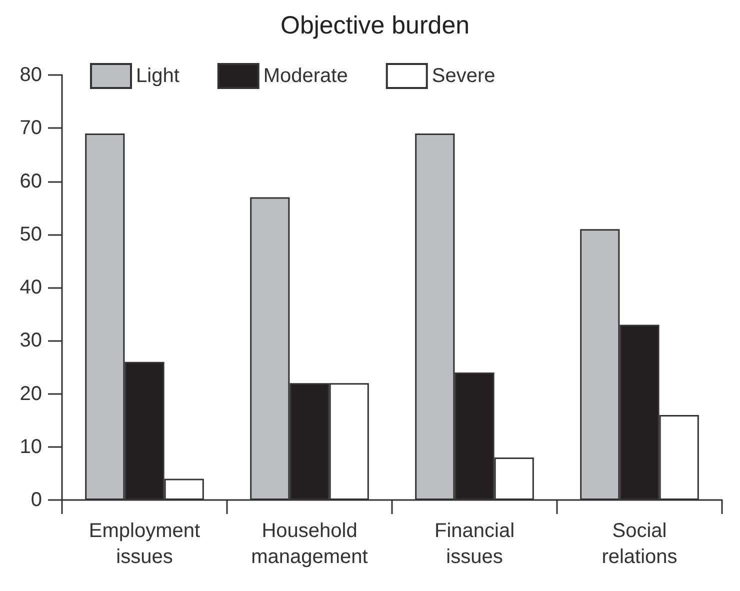 The image size is (740, 591). What do you see at coordinates (31, 287) in the screenshot?
I see `y-tick-label: 40` at bounding box center [31, 287].